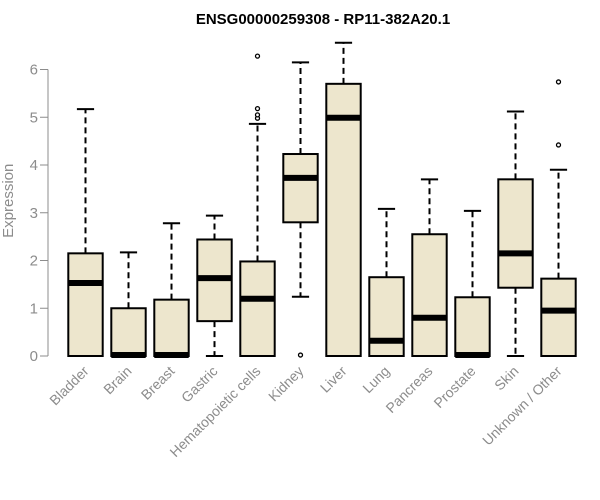  Describe the element at coordinates (522, 406) in the screenshot. I see `x-label-unknown-other: Unknown / Other` at that location.